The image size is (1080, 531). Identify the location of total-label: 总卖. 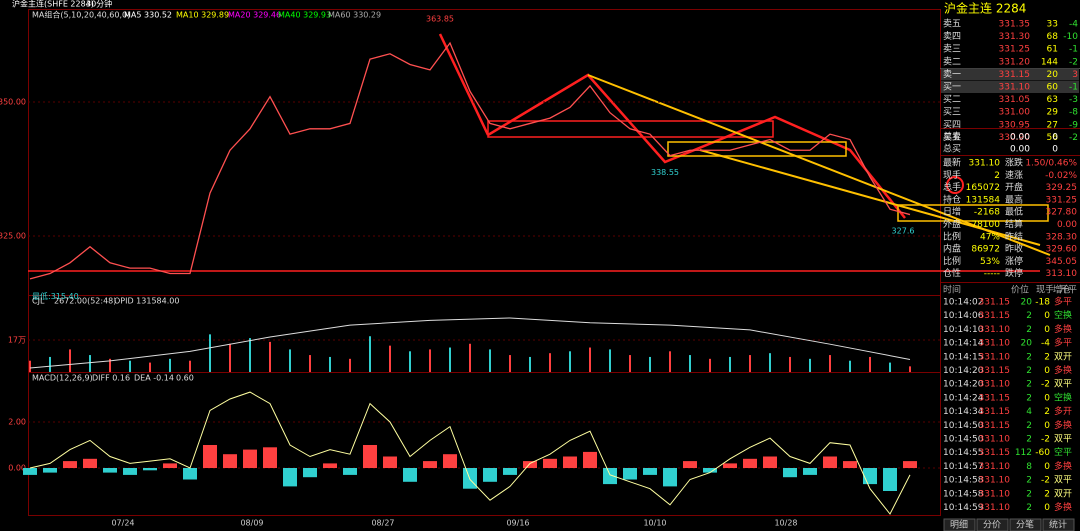
(952, 137).